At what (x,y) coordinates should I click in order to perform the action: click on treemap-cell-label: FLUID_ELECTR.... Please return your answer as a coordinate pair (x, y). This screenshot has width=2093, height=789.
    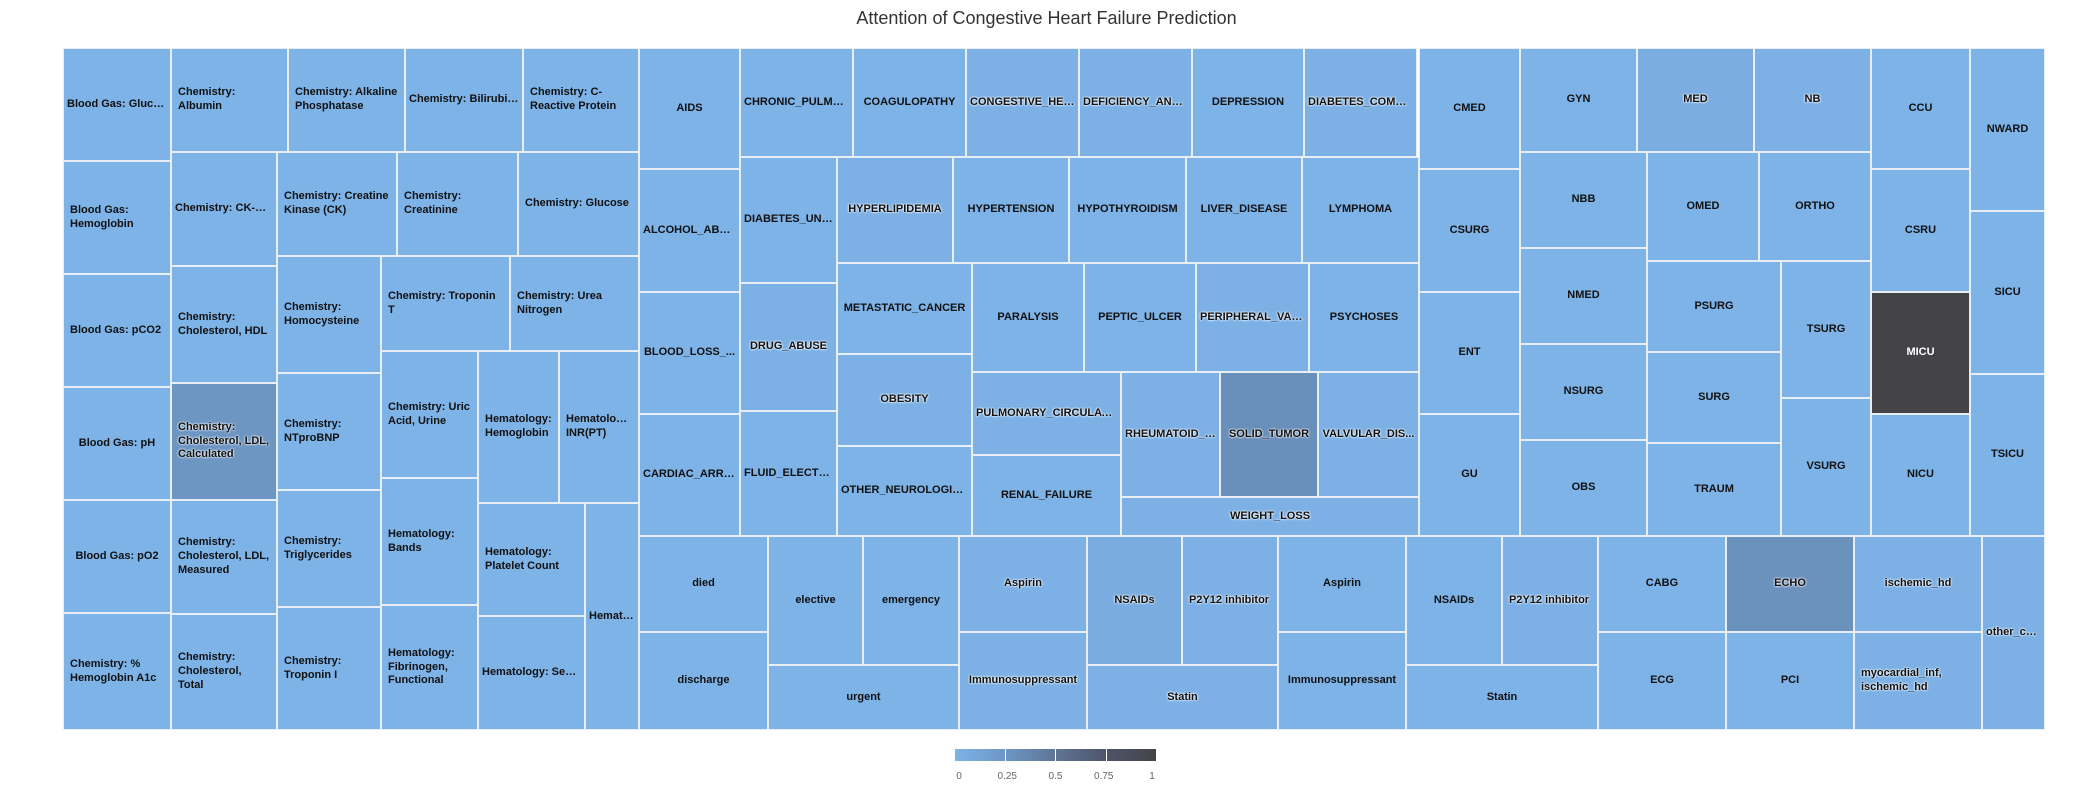
    Looking at the image, I should click on (790, 472).